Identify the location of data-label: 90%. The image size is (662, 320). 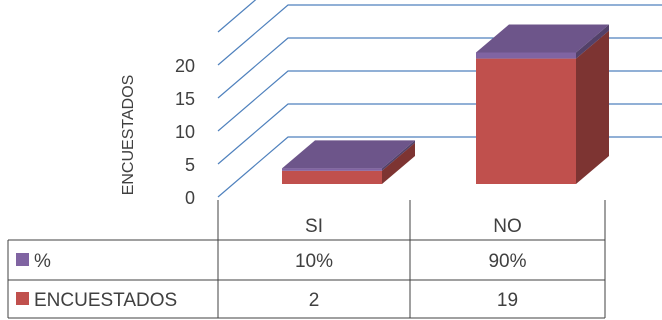
(507, 261).